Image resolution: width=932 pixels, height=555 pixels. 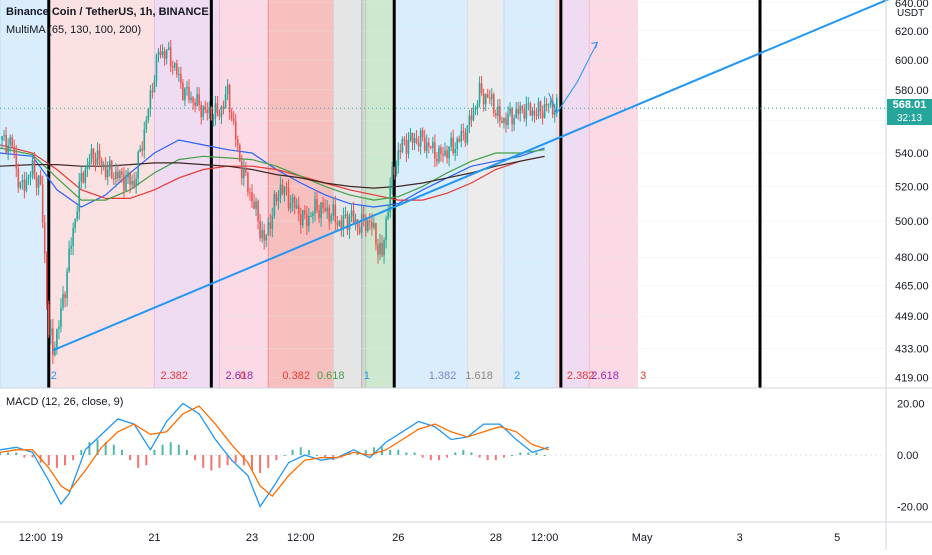 I want to click on symbol-title: Binance Coin / TetherUS, 1h, BINANCE, so click(x=107, y=12).